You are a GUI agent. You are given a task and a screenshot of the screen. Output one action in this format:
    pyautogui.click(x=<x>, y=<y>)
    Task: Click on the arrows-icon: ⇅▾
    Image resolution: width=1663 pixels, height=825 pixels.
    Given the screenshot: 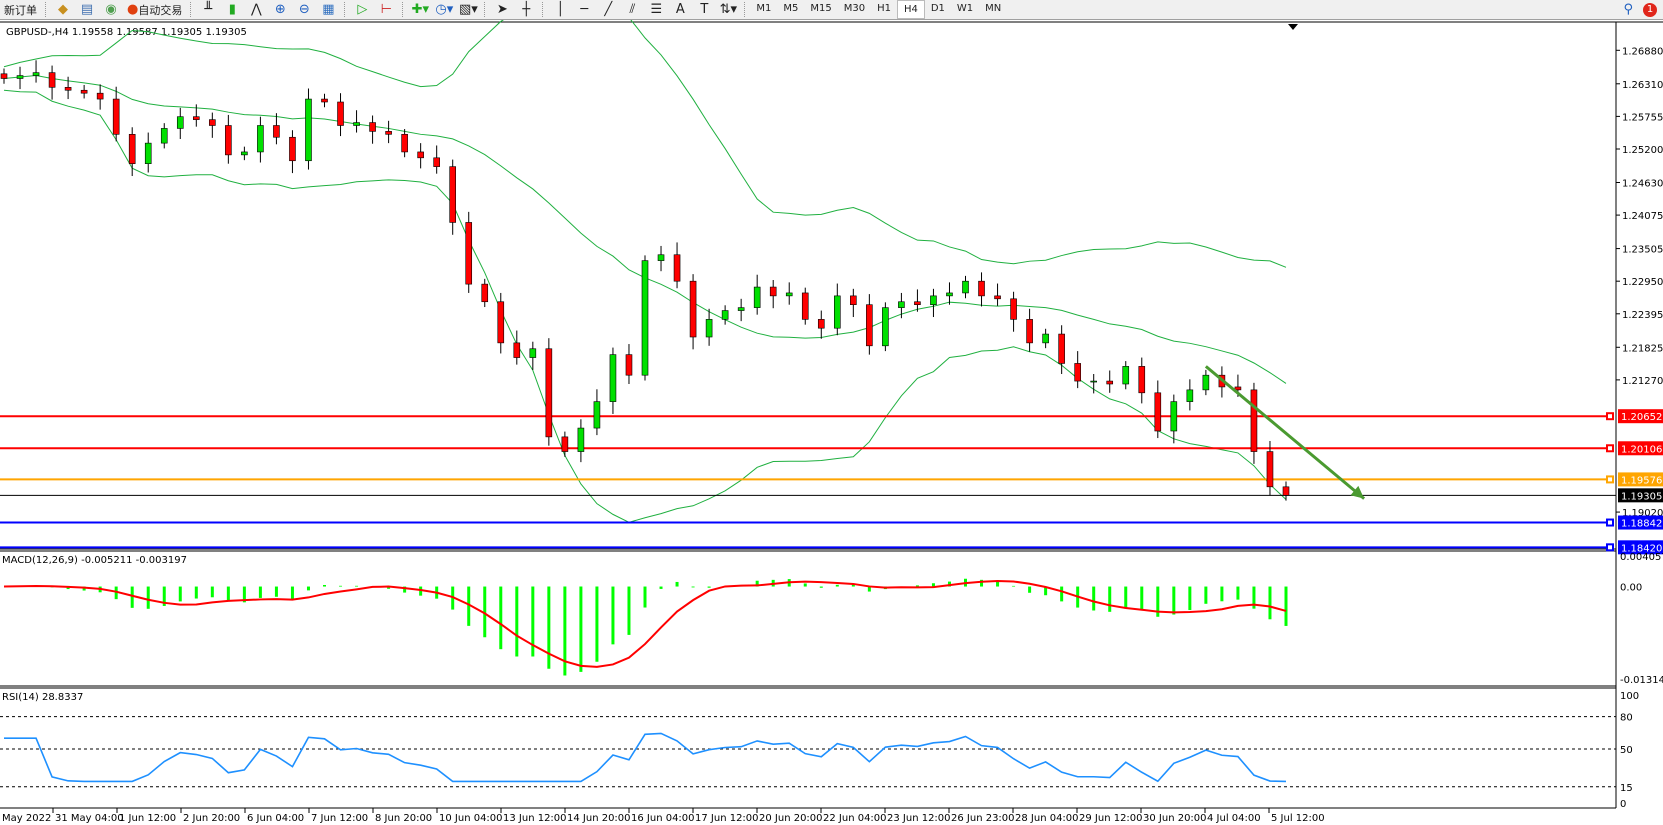 What is the action you would take?
    pyautogui.click(x=728, y=9)
    